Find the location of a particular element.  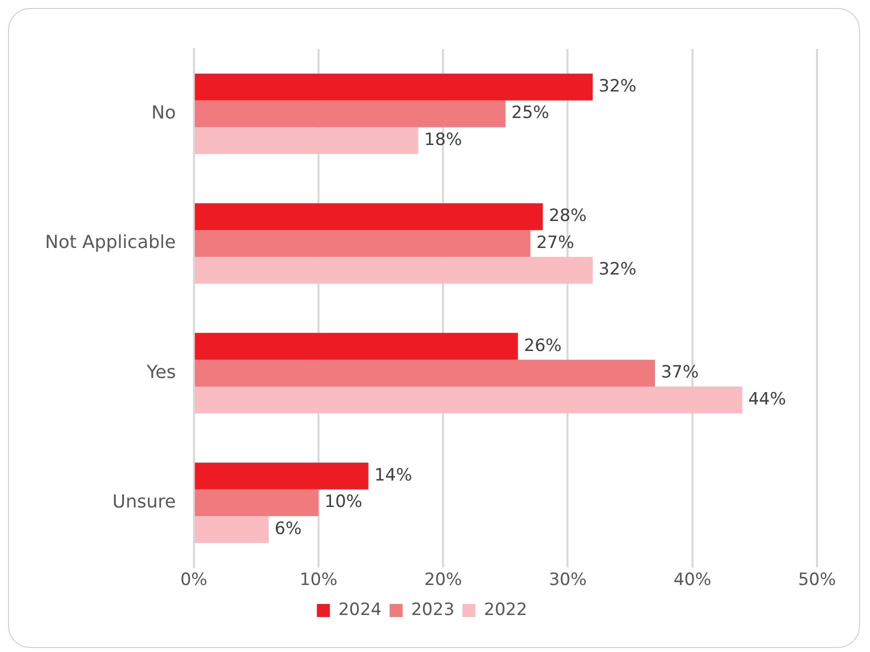

data-label: 10% is located at coordinates (343, 502).